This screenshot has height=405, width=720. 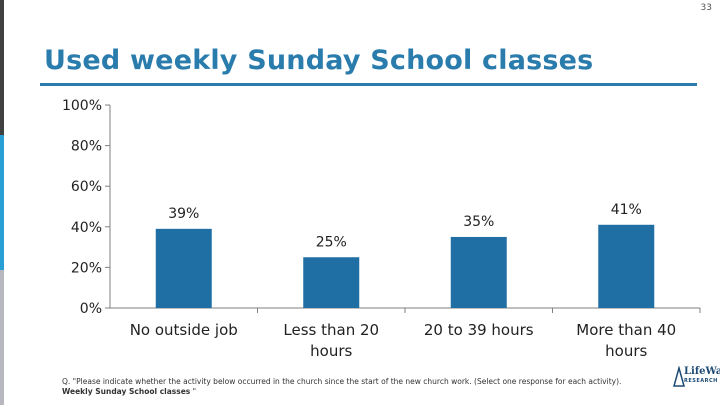 I want to click on logo-mark-icon, so click(x=679, y=376).